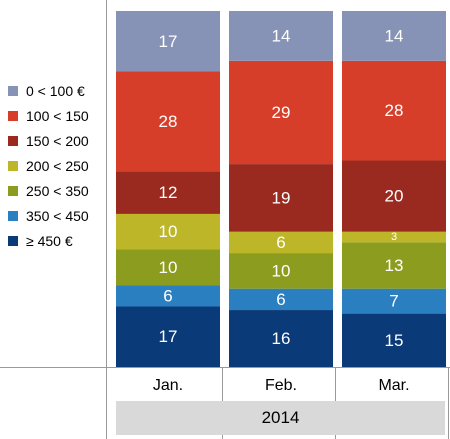 The image size is (450, 439). What do you see at coordinates (57, 165) in the screenshot?
I see `legend-label: 200 < 250` at bounding box center [57, 165].